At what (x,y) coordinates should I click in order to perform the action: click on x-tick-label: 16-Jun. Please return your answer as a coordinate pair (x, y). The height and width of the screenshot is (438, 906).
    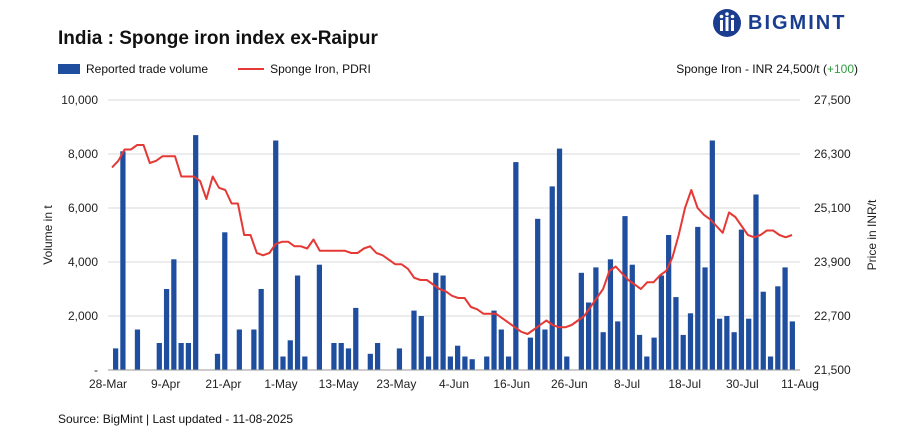
    Looking at the image, I should click on (511, 384).